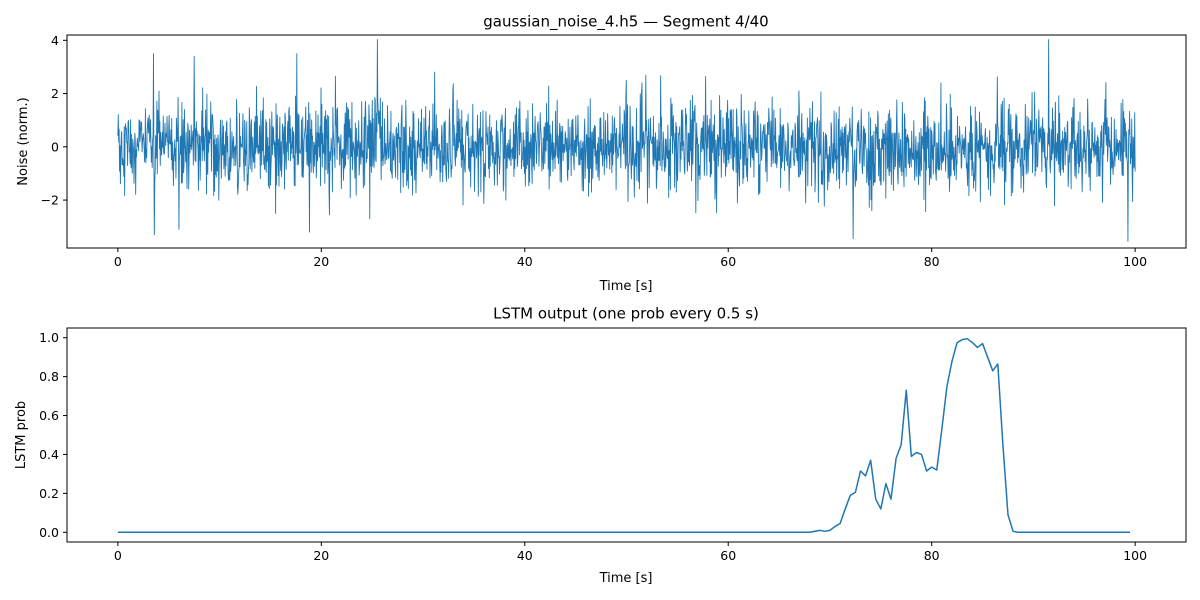 Image resolution: width=1200 pixels, height=600 pixels. What do you see at coordinates (118, 261) in the screenshot?
I see `noise-x-tick-label: 0` at bounding box center [118, 261].